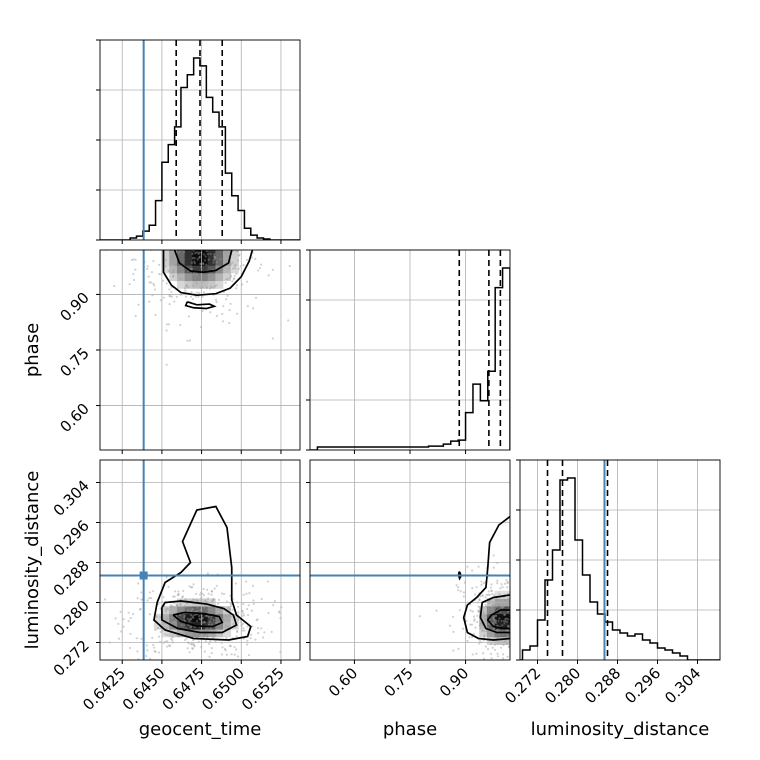 The width and height of the screenshot is (760, 760). What do you see at coordinates (459, 576) in the screenshot?
I see `contour-line` at bounding box center [459, 576].